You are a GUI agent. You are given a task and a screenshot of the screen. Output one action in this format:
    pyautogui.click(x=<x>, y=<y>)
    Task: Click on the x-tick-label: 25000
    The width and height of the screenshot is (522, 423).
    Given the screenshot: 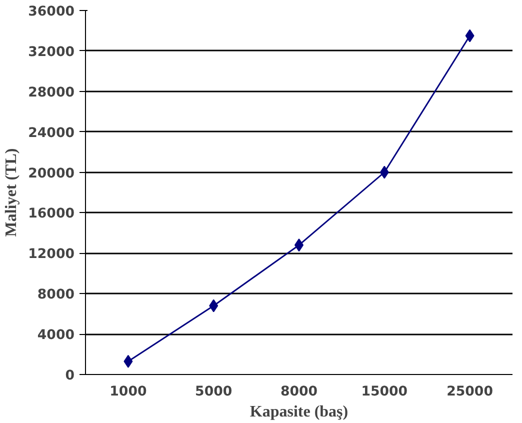 What is the action you would take?
    pyautogui.click(x=469, y=392)
    